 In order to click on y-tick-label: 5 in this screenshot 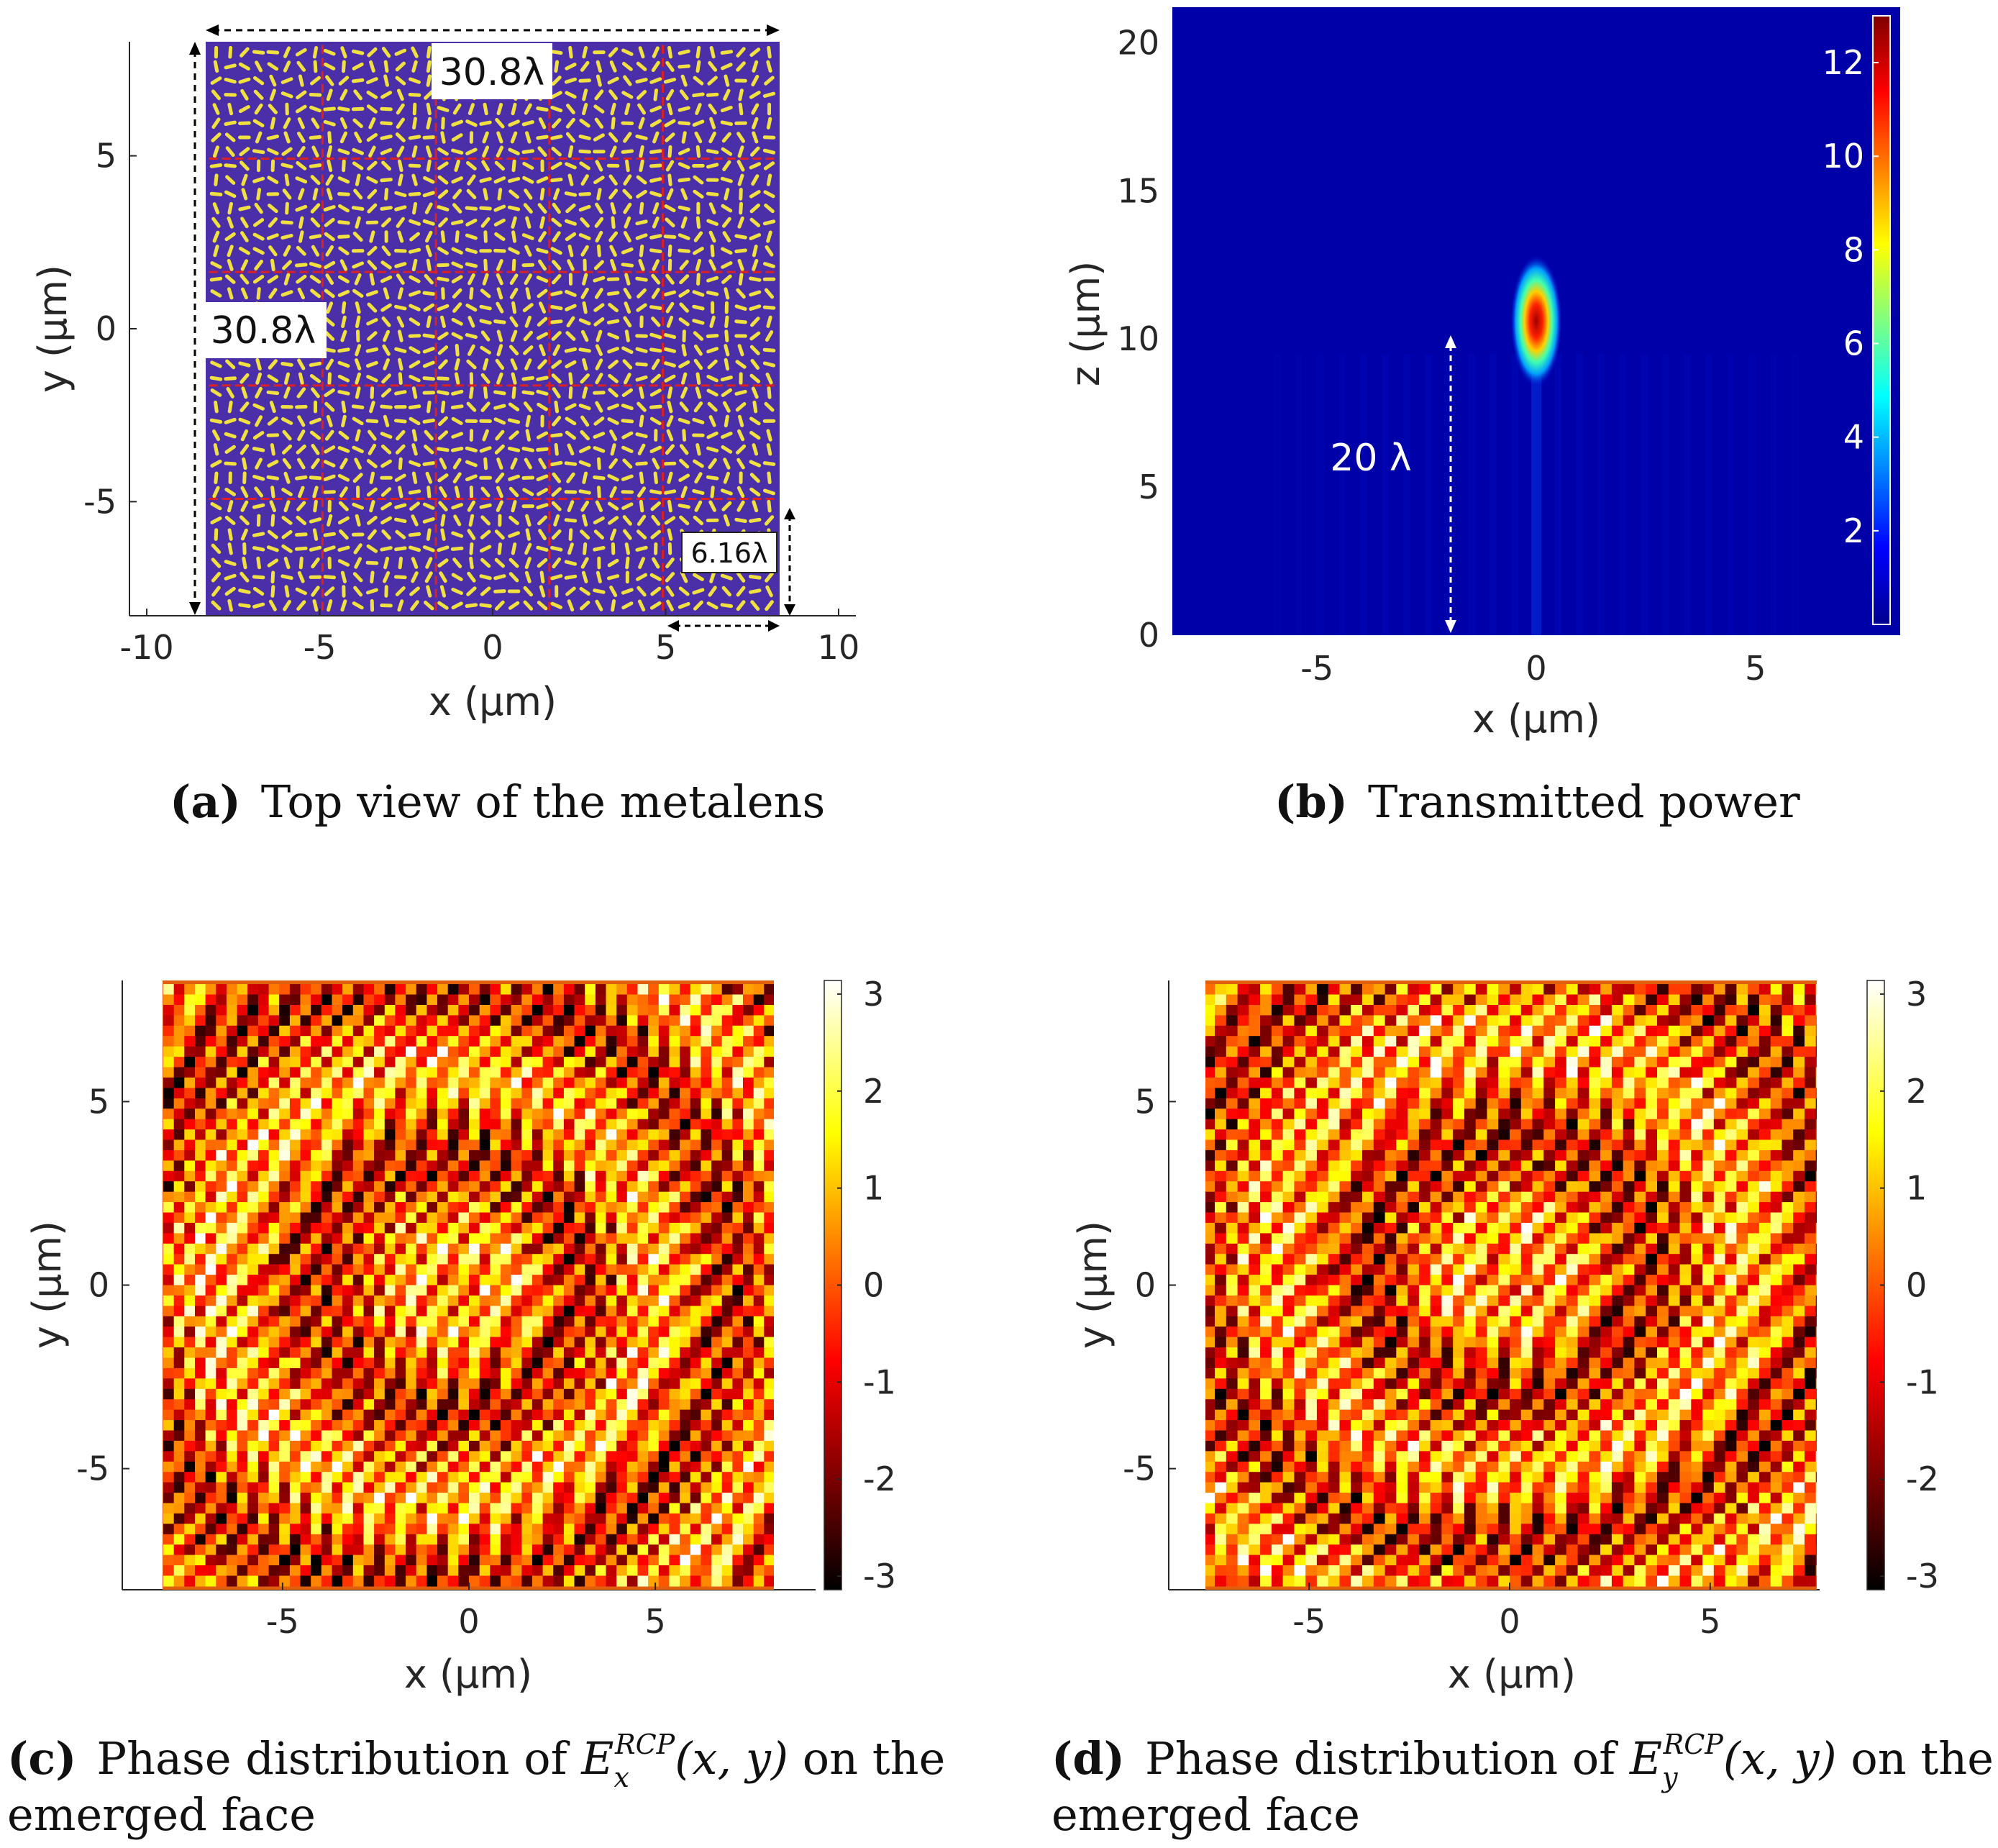, I will do `click(1149, 487)`.